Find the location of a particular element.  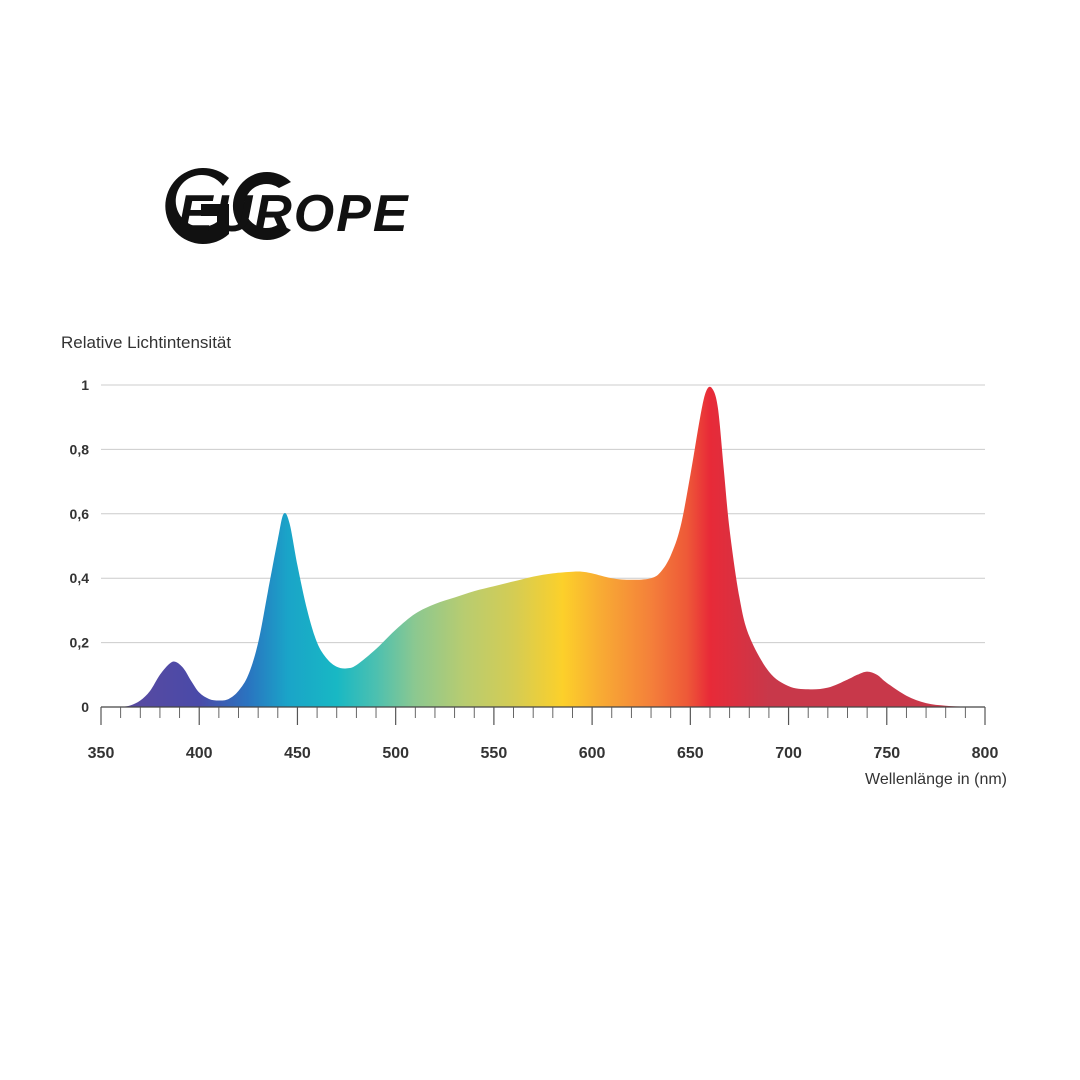

y-tick-label: 0,4 is located at coordinates (80, 578).